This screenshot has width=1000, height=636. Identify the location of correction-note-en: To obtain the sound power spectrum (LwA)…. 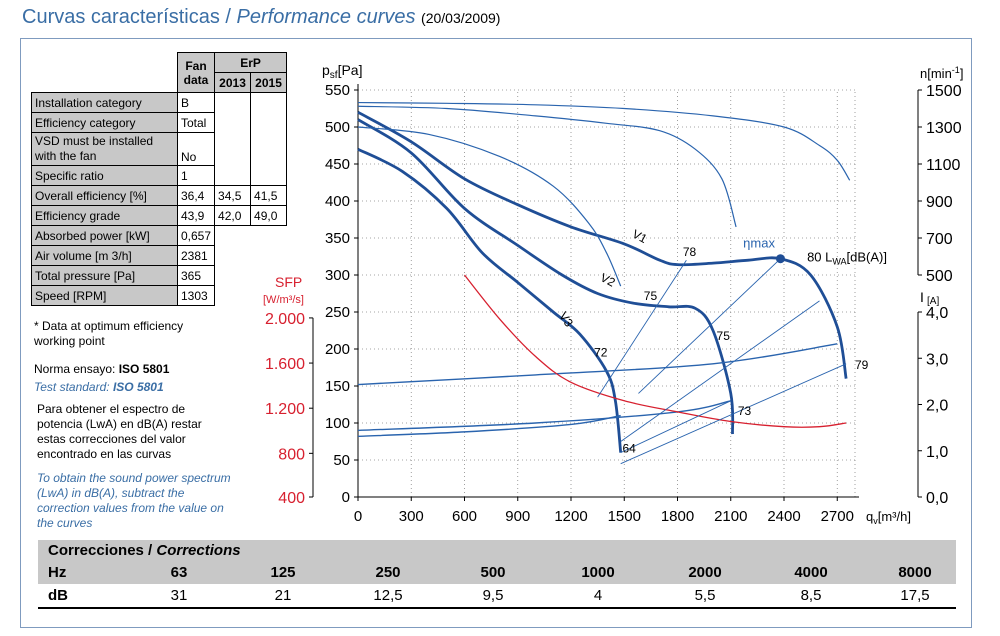
(134, 500).